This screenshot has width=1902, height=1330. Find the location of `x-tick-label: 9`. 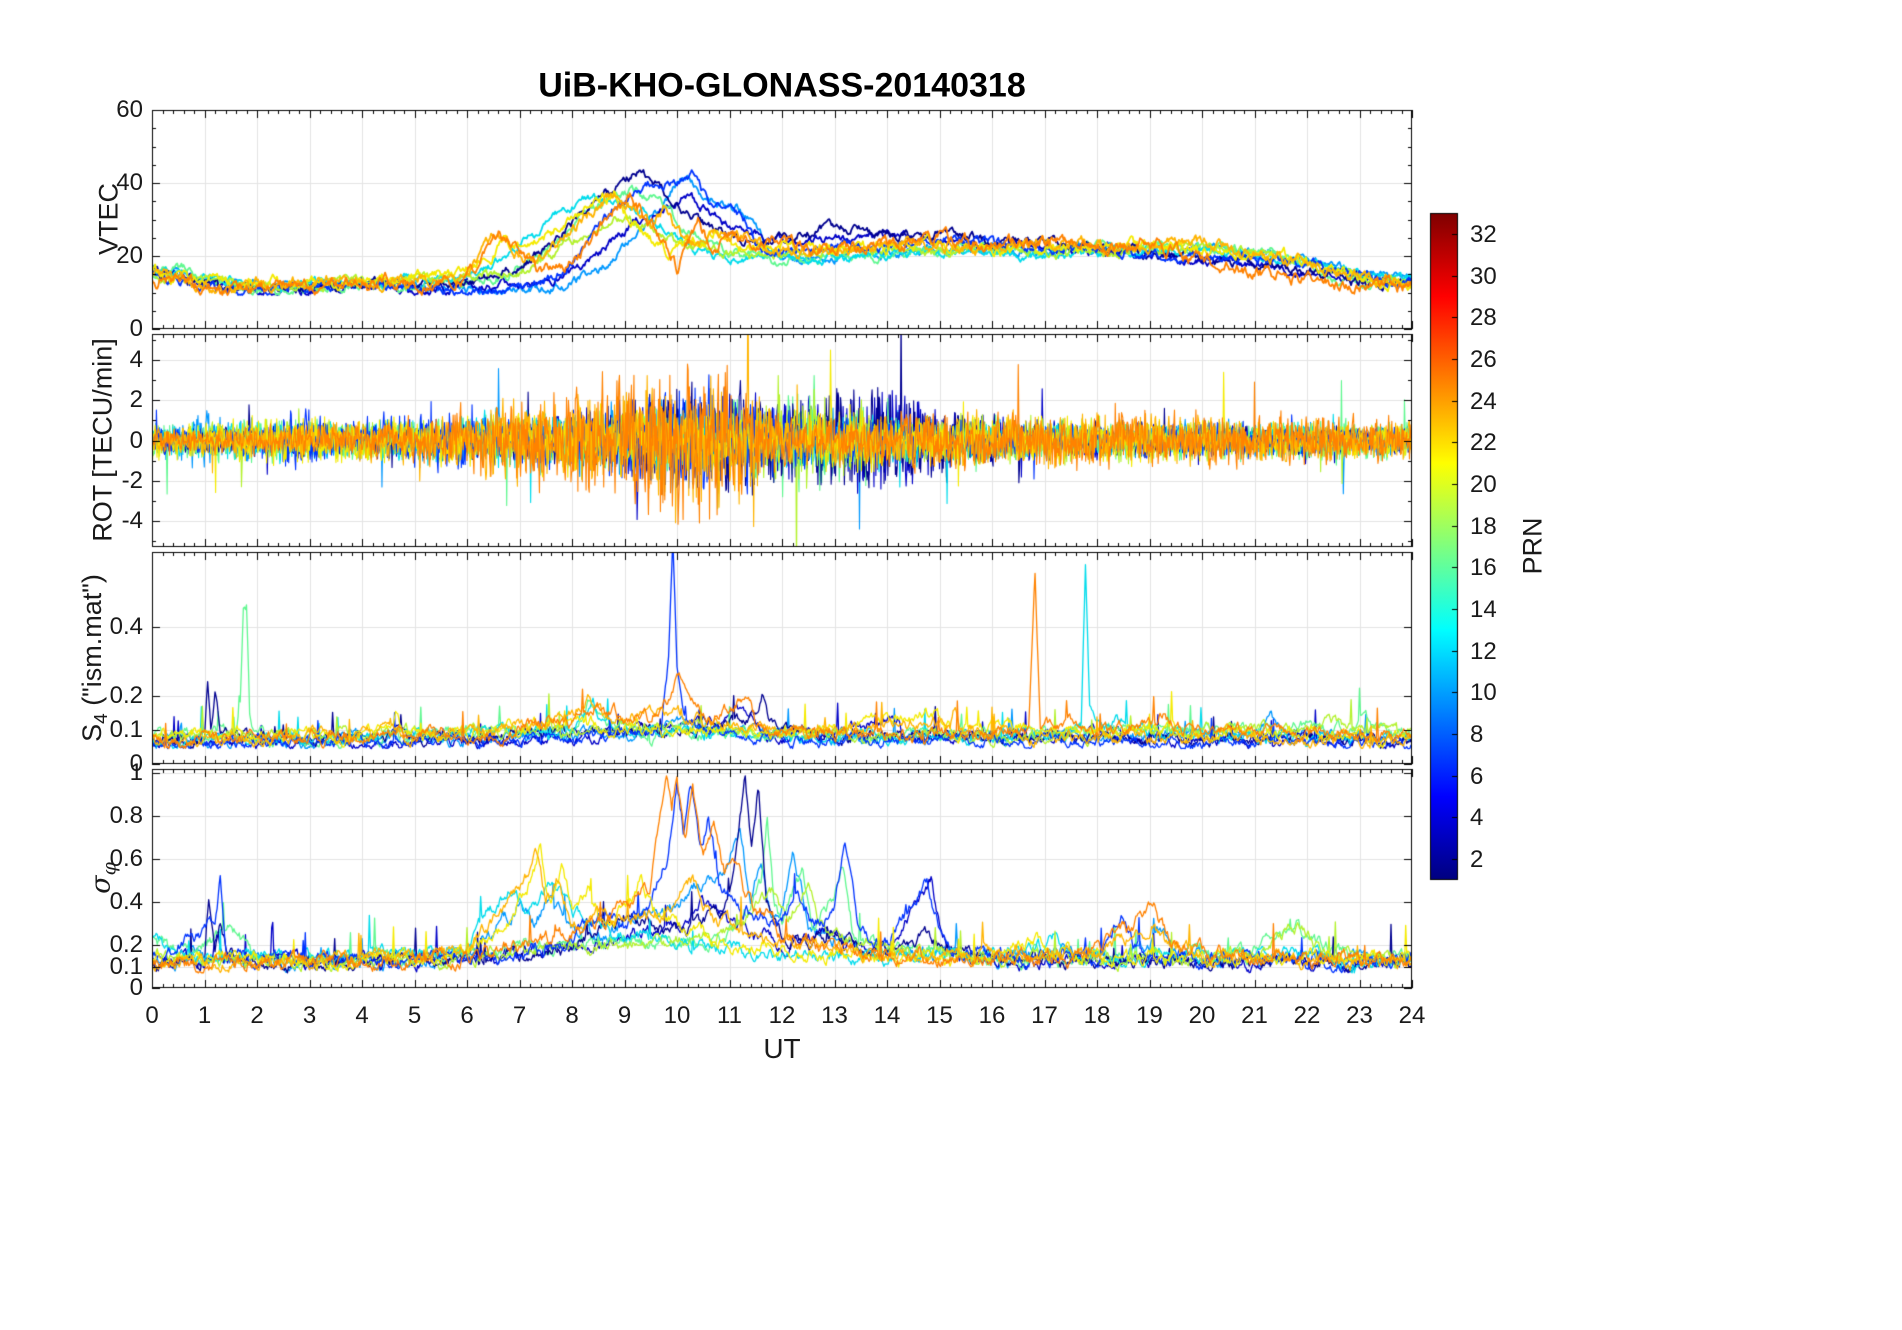

x-tick-label: 9 is located at coordinates (624, 1015).